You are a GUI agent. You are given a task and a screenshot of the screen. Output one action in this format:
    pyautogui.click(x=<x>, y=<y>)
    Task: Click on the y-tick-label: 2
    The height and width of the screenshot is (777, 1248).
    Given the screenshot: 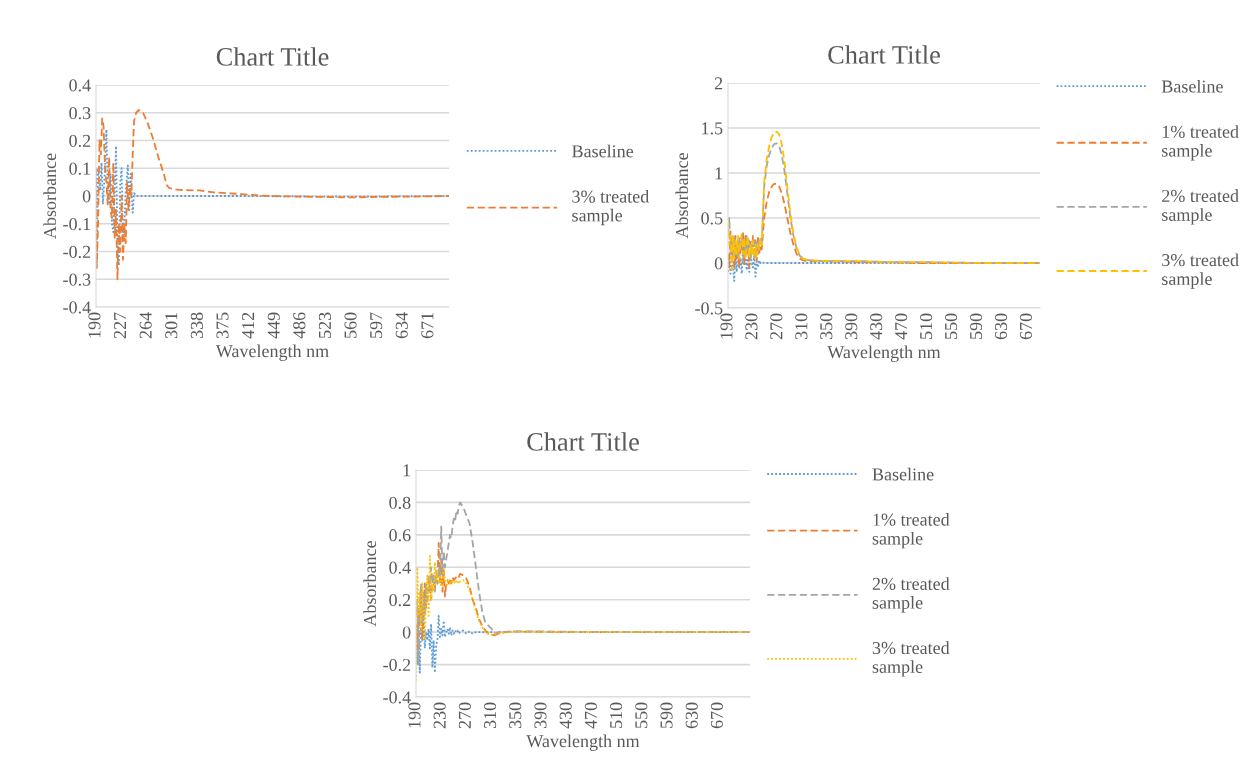 What is the action you would take?
    pyautogui.click(x=718, y=83)
    